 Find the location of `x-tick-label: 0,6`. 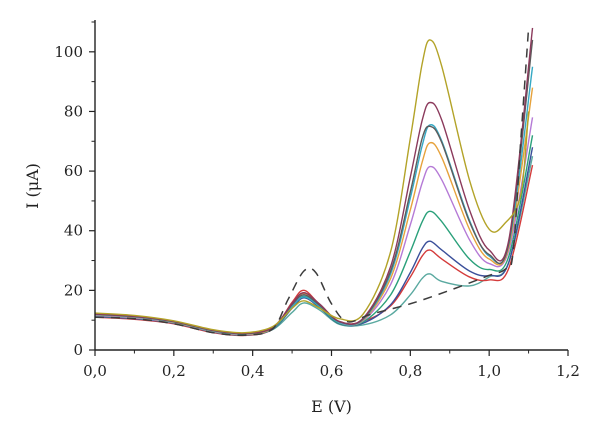

x-tick-label: 0,6 is located at coordinates (332, 371).